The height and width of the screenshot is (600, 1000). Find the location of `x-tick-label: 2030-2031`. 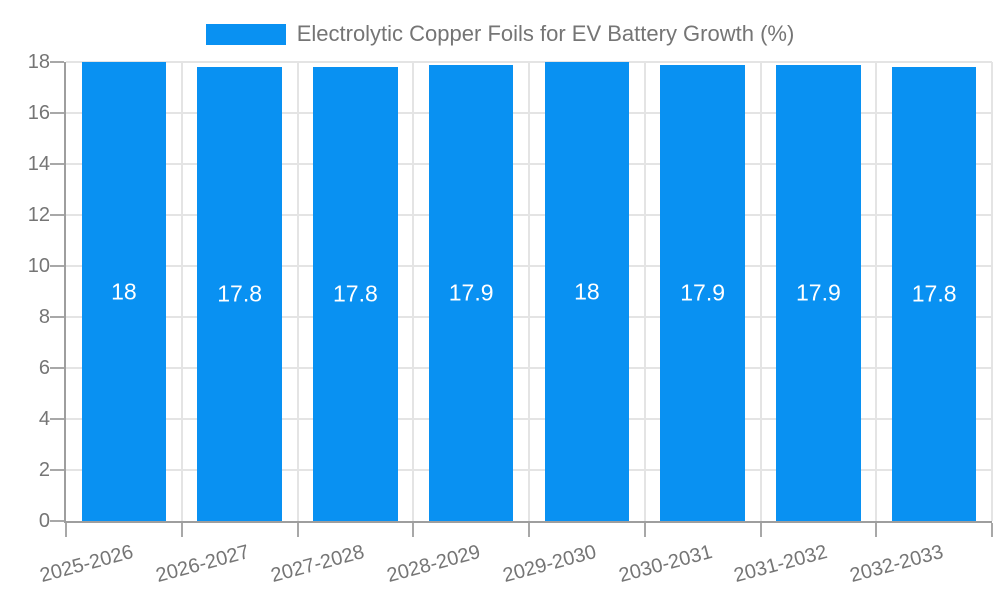

x-tick-label: 2030-2031 is located at coordinates (665, 564).